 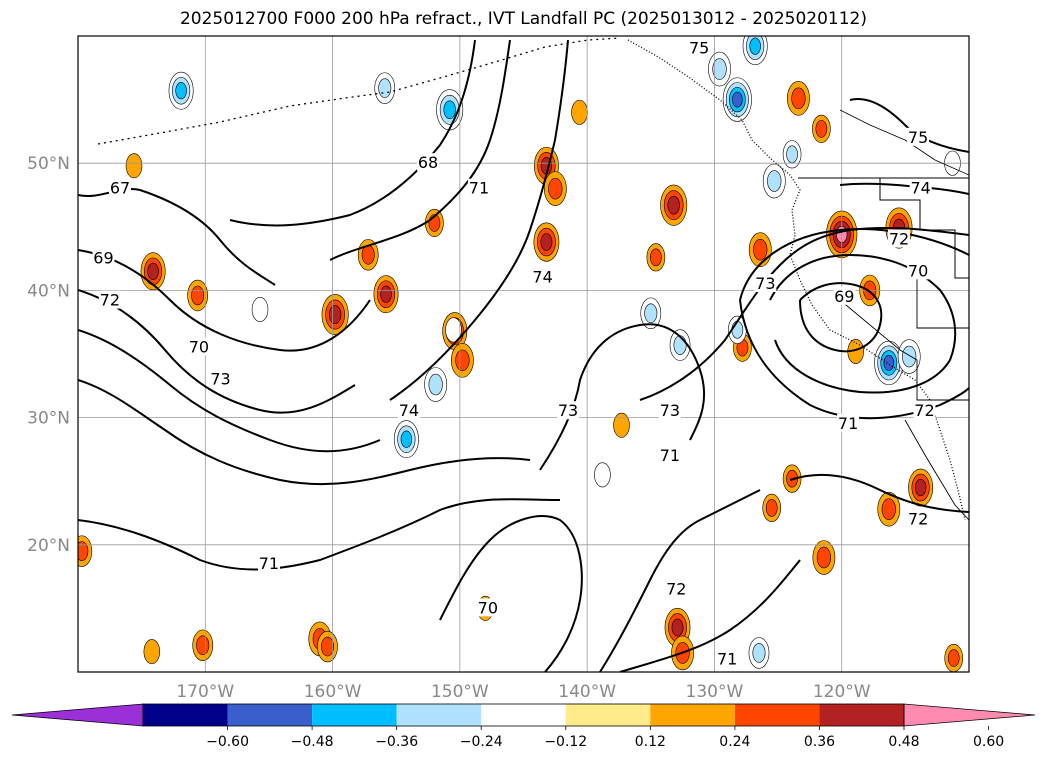 What do you see at coordinates (460, 692) in the screenshot?
I see `x-tick-label: 150°W` at bounding box center [460, 692].